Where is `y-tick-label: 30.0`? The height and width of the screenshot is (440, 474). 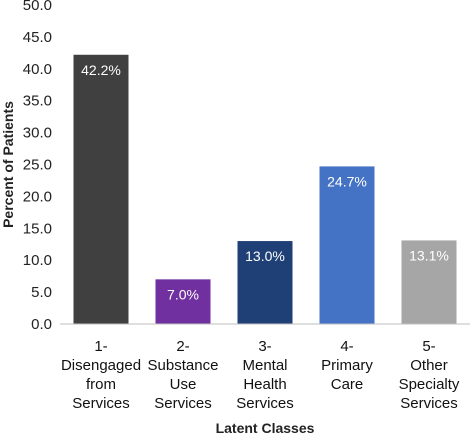
y-tick-label: 30.0 is located at coordinates (37, 133).